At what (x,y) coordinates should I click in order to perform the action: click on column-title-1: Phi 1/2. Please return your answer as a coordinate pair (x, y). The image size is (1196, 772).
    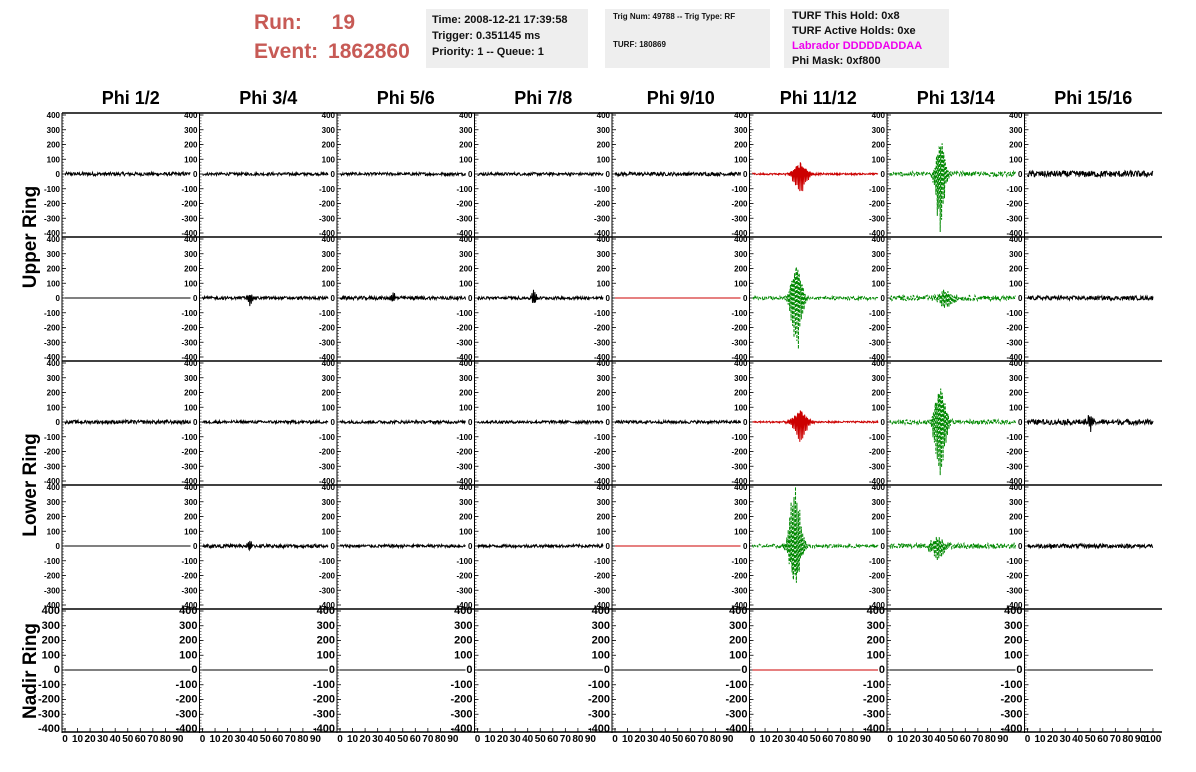
    Looking at the image, I should click on (131, 98).